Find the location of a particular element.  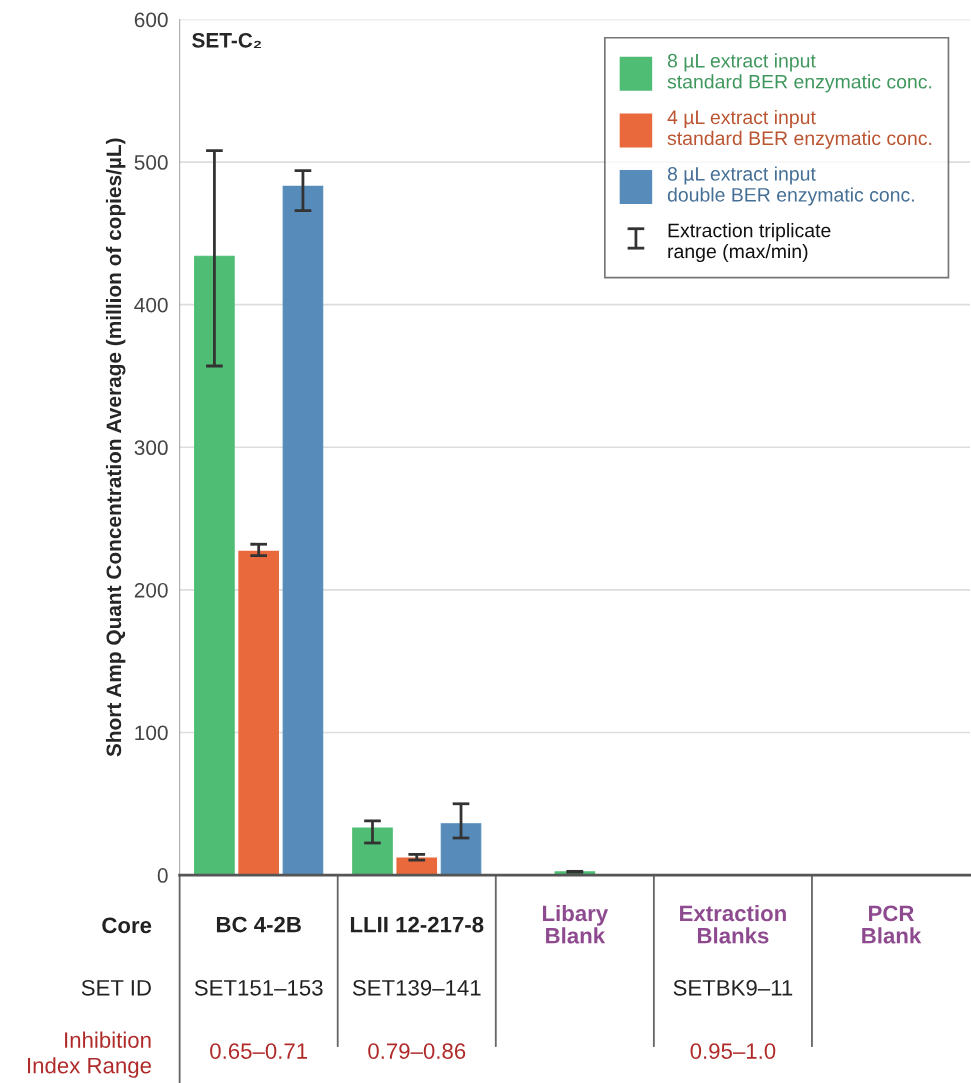

text: SET ID is located at coordinates (116, 987).